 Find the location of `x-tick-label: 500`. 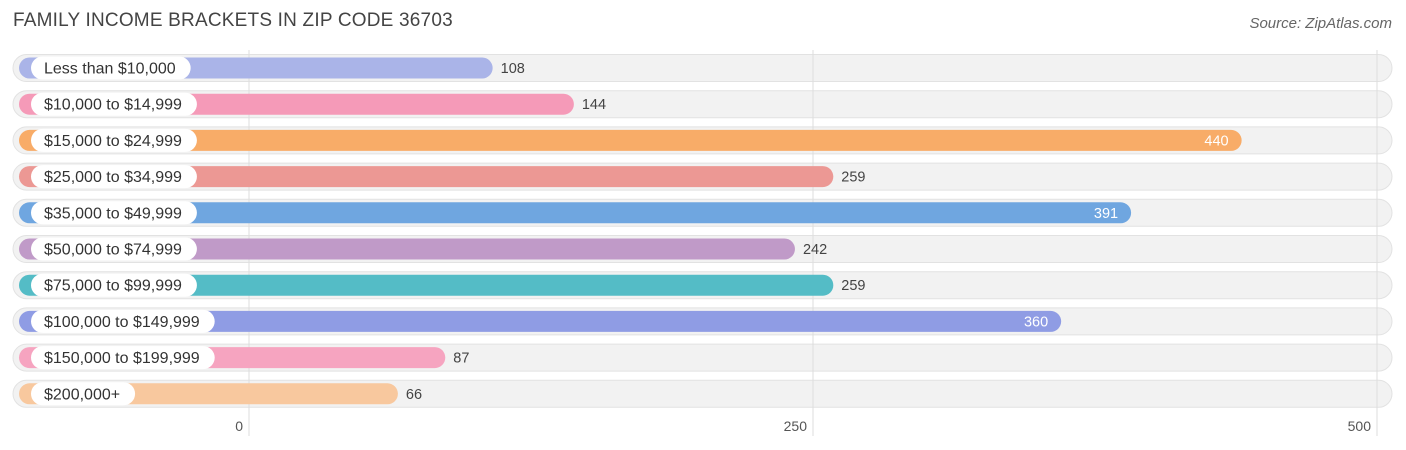

x-tick-label: 500 is located at coordinates (1360, 426).